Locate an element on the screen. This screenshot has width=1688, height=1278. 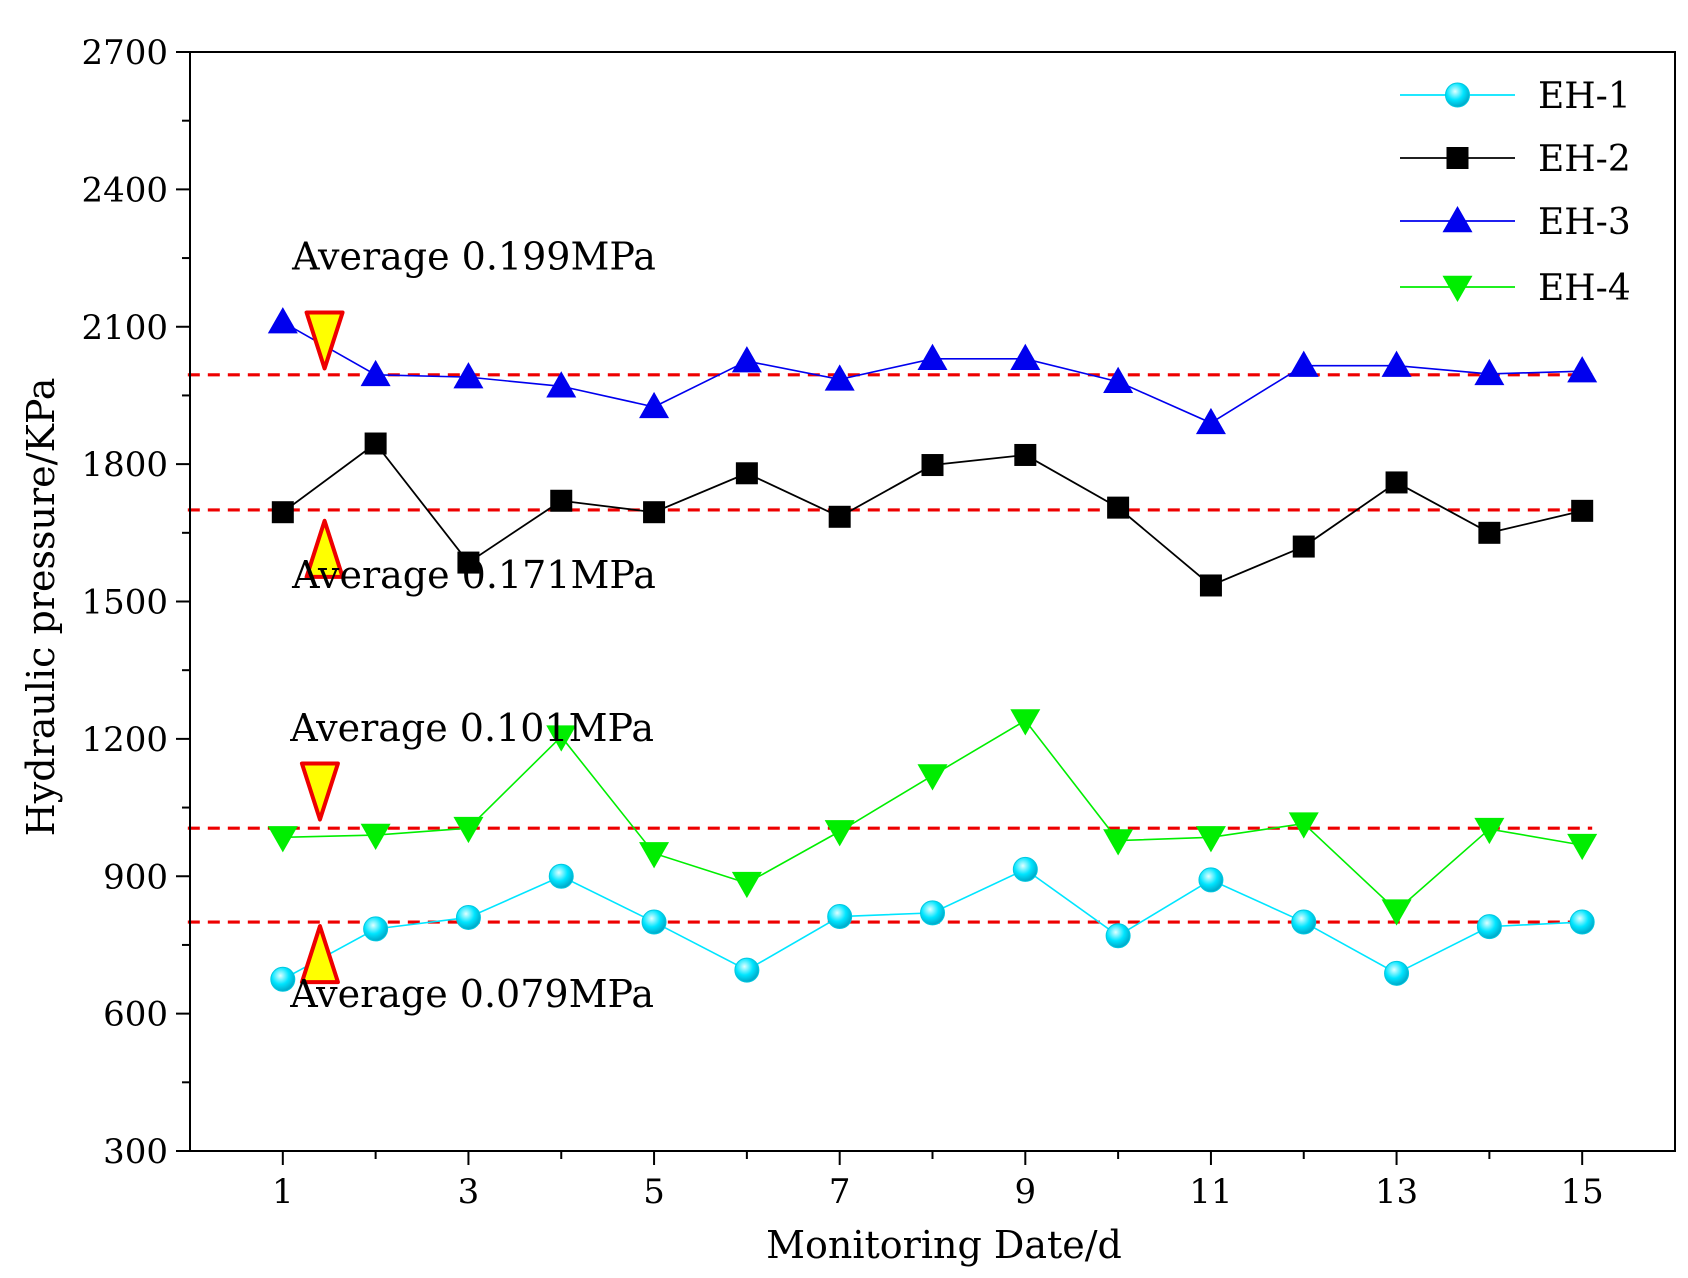
y-tick-label: 300 is located at coordinates (135, 1152).